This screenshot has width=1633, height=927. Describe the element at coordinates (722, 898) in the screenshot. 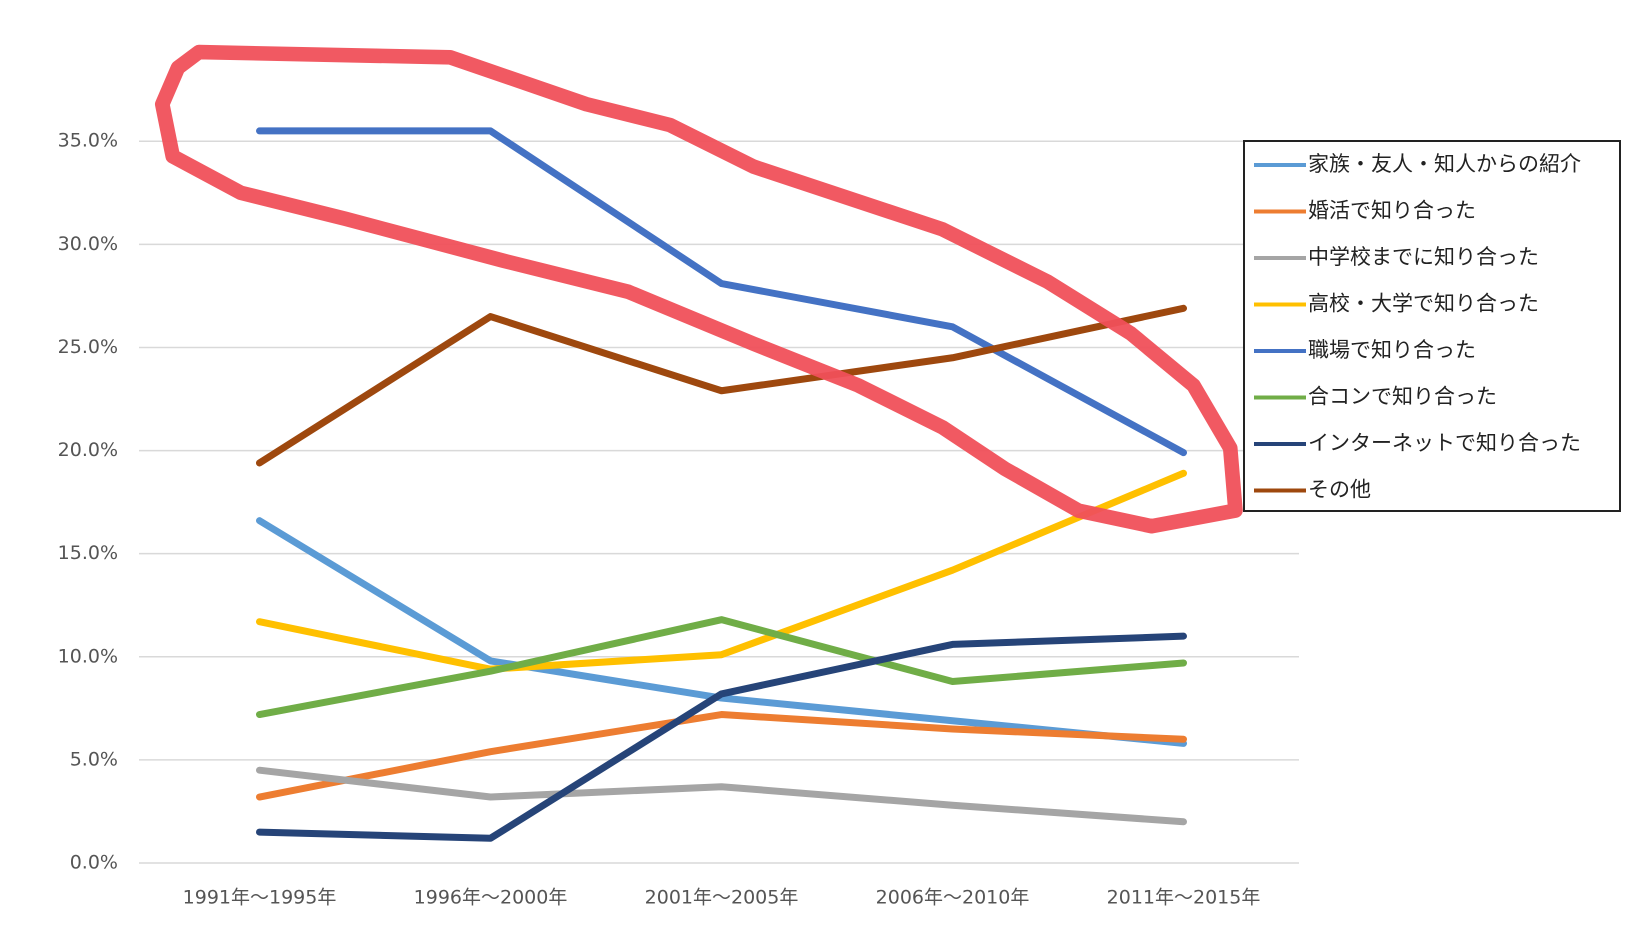

I see `x-tick-label: 2001年～2005年` at that location.